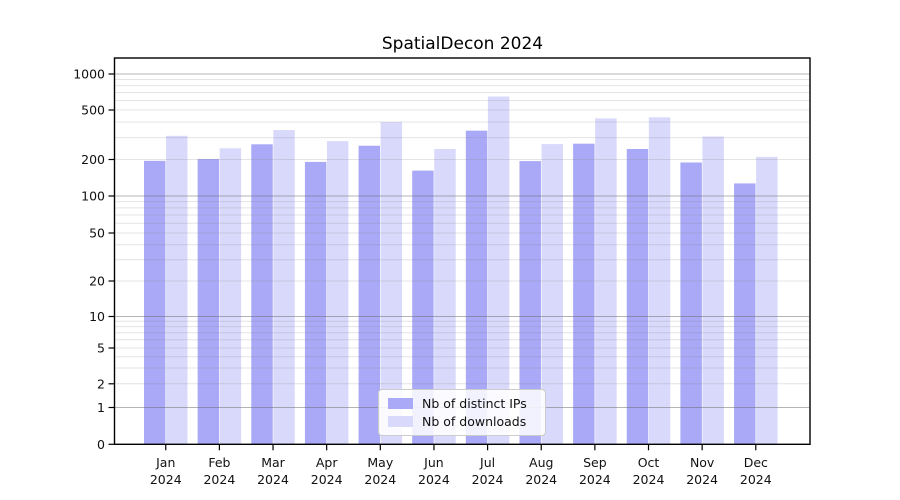  What do you see at coordinates (702, 462) in the screenshot?
I see `x-tick-label-month: Nov` at bounding box center [702, 462].